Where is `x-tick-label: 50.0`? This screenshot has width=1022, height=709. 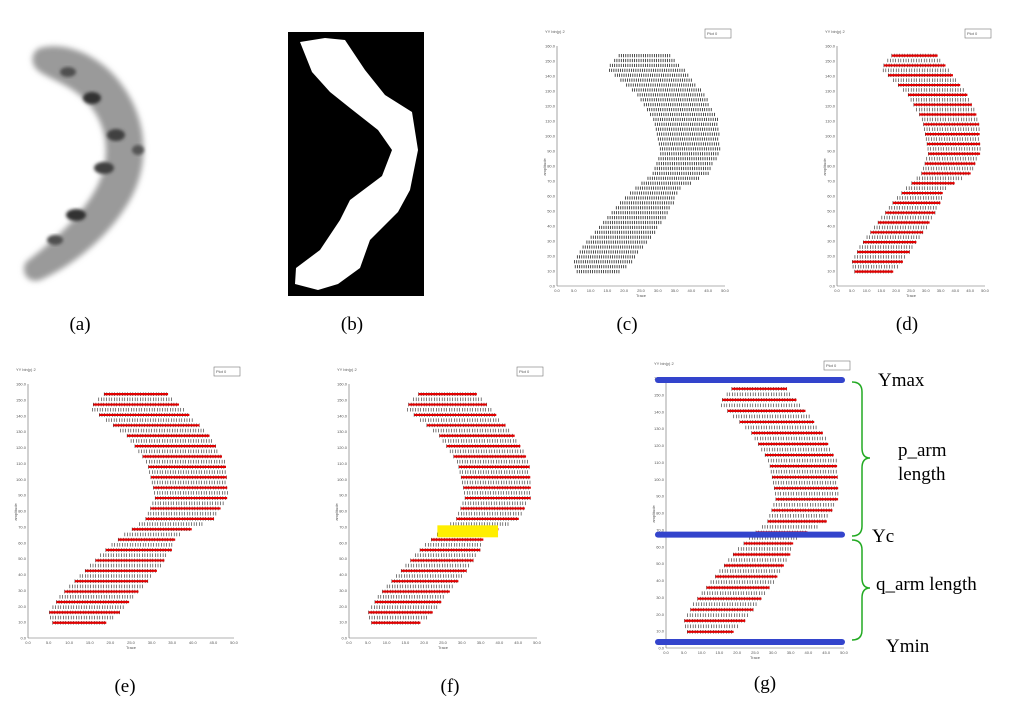
x-tick-label: 50.0 is located at coordinates (234, 642).